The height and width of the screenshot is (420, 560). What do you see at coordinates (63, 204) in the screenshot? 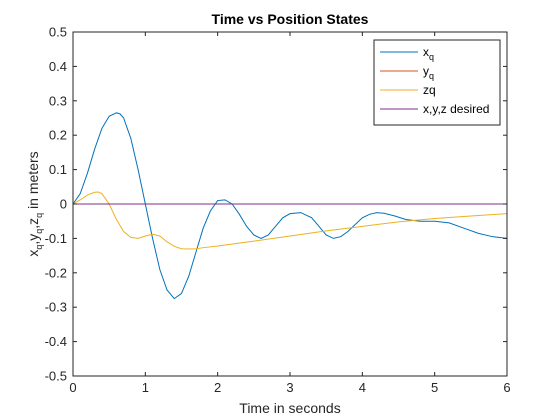
I see `y-tick-label: 0` at bounding box center [63, 204].